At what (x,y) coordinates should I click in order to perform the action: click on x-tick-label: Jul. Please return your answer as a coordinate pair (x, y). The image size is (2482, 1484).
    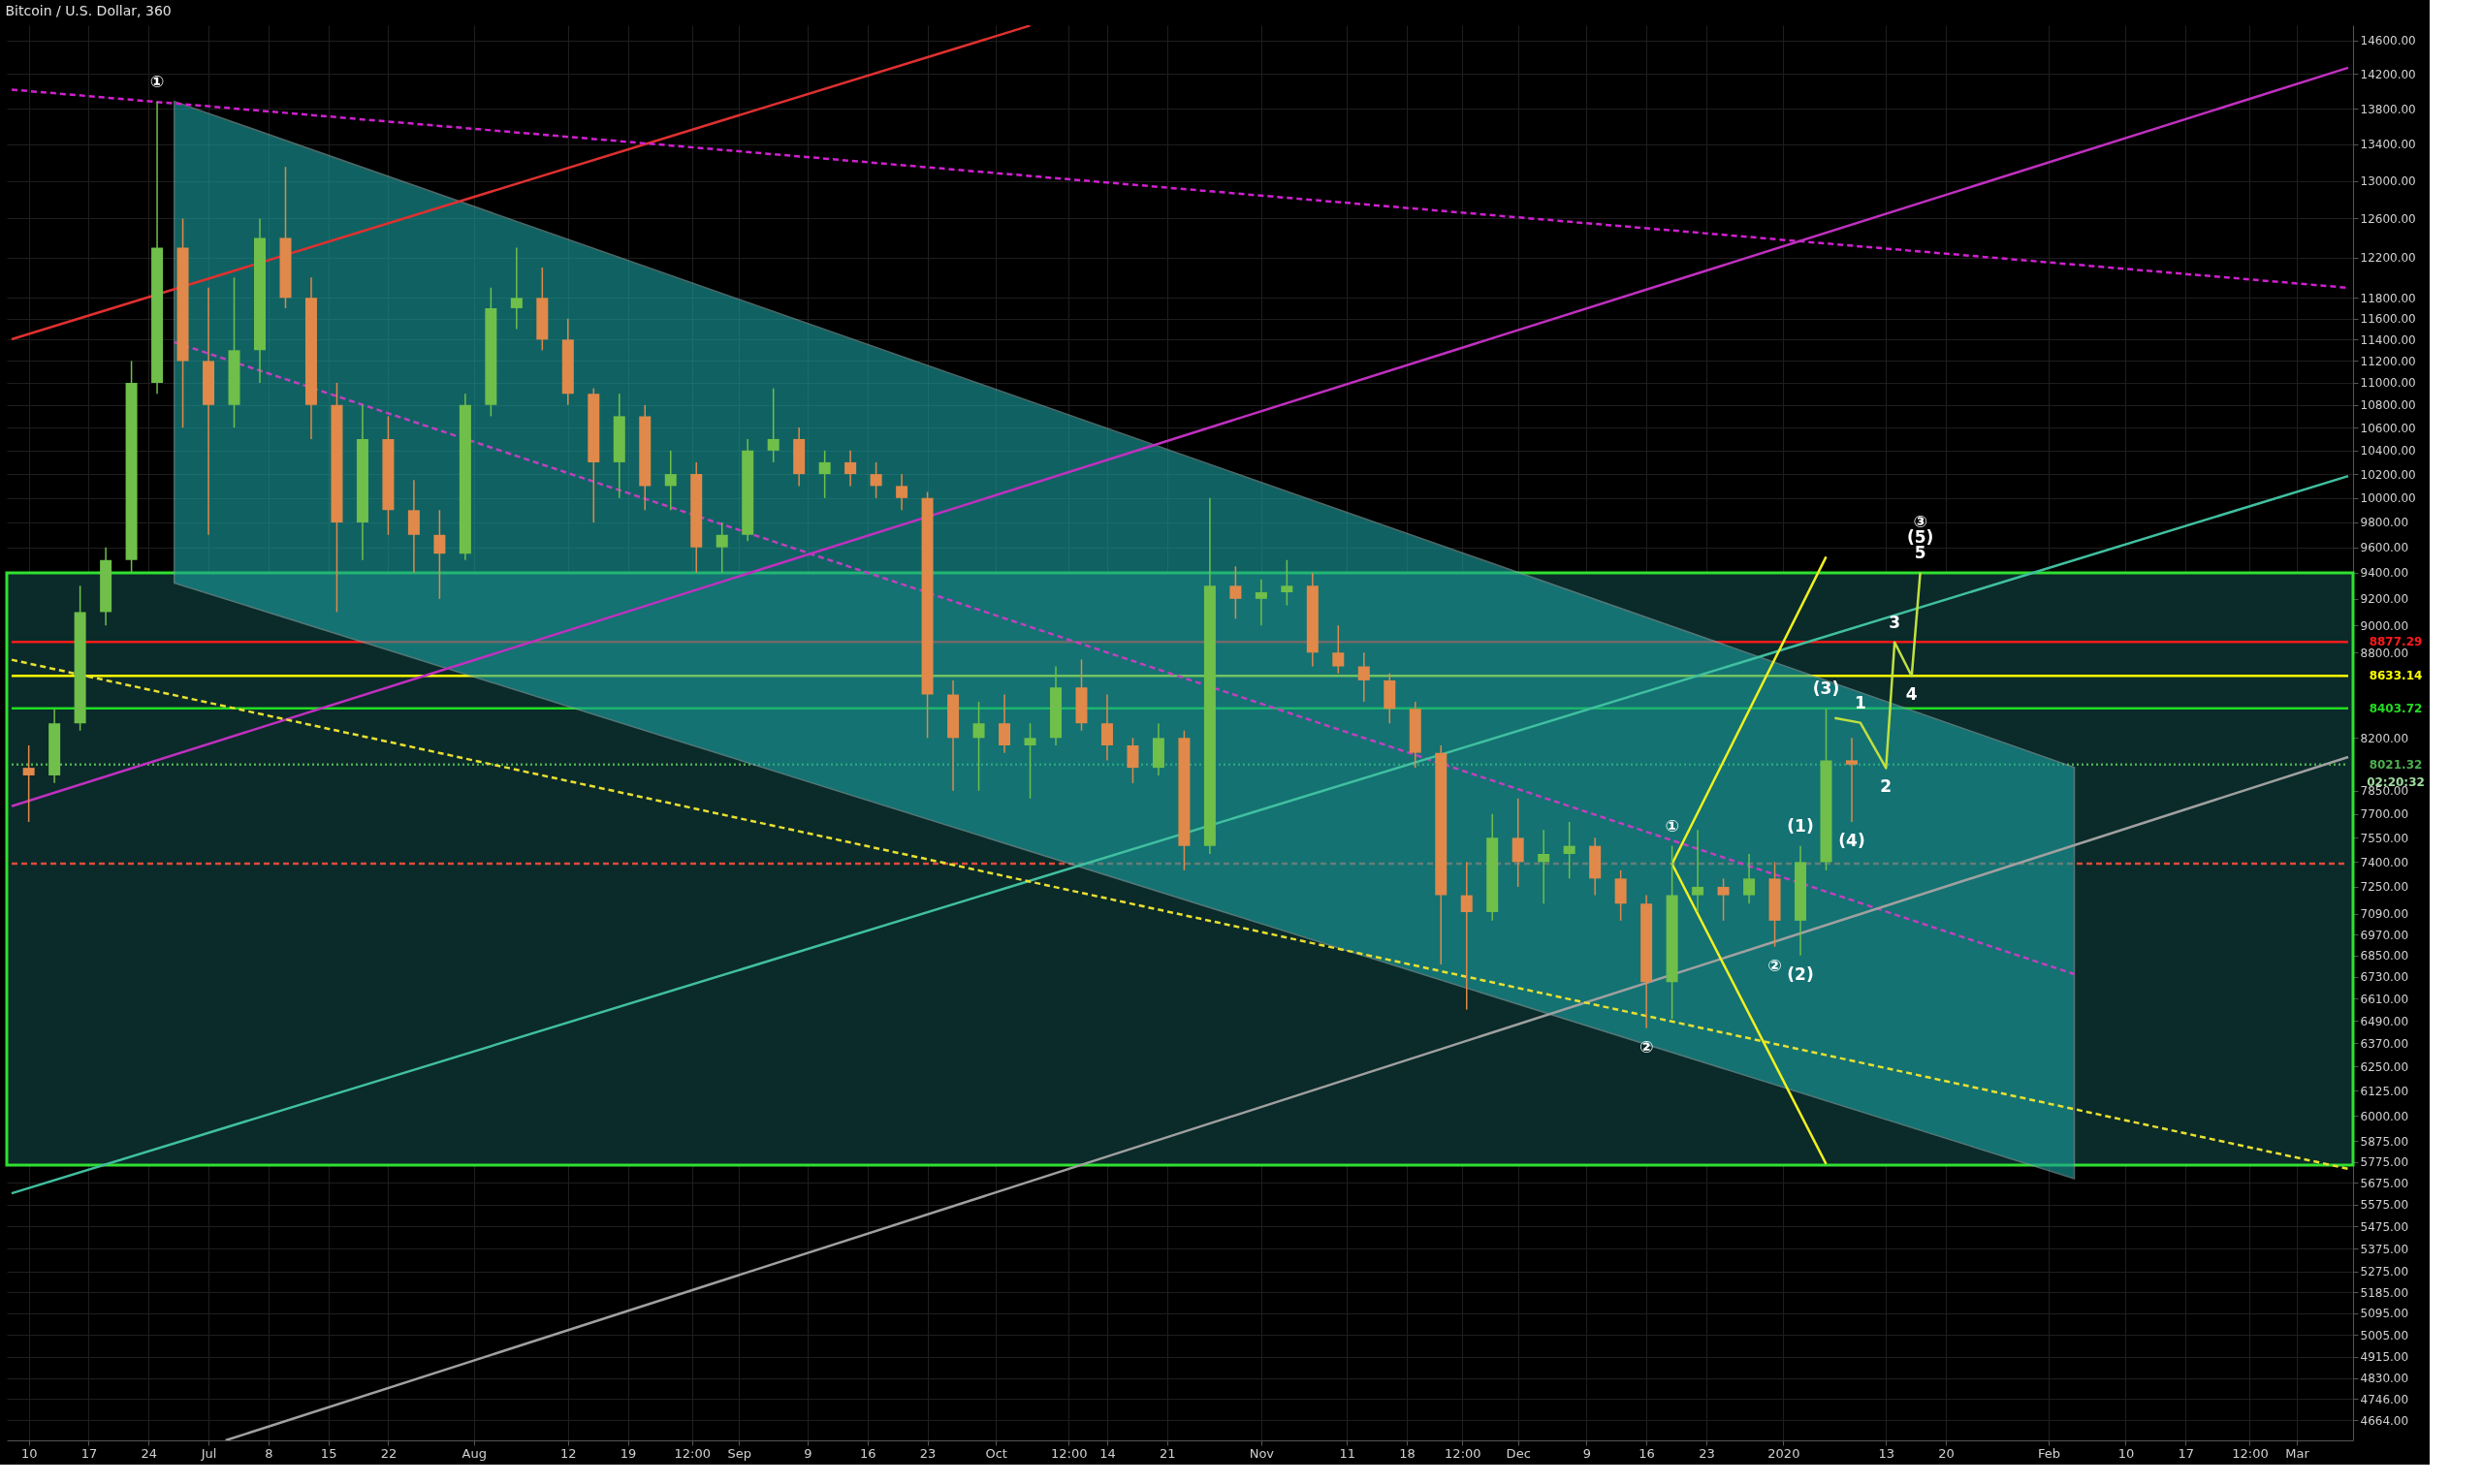
    Looking at the image, I should click on (208, 1453).